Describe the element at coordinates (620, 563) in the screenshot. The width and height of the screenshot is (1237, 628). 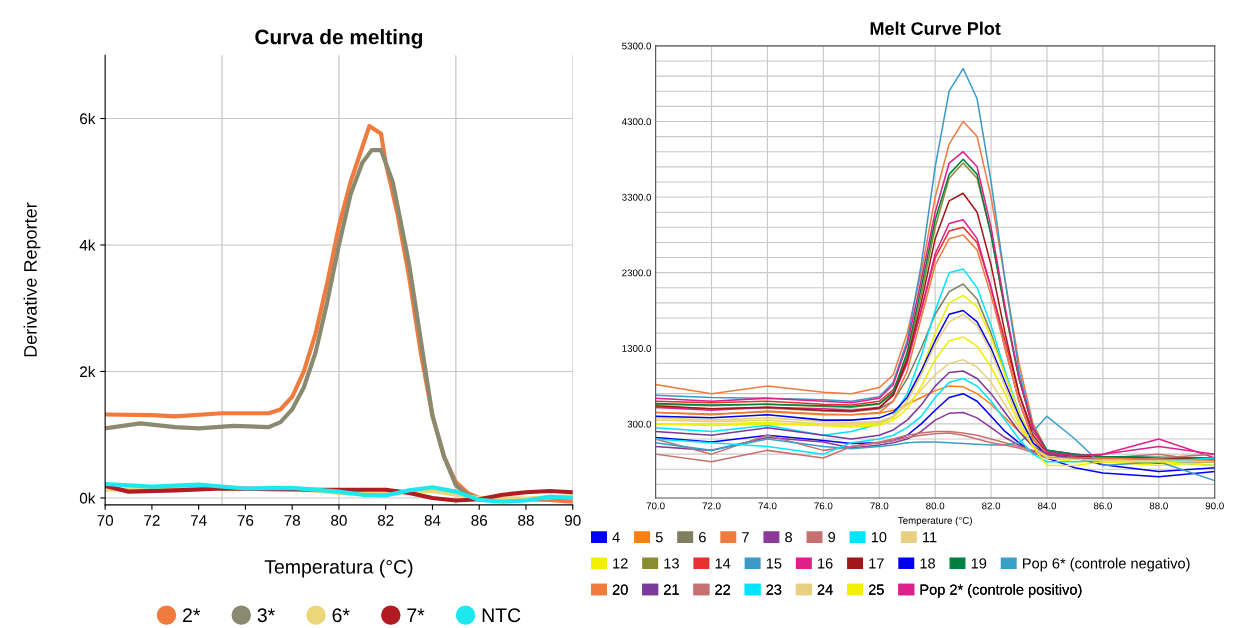
I see `legend-label: 12` at that location.